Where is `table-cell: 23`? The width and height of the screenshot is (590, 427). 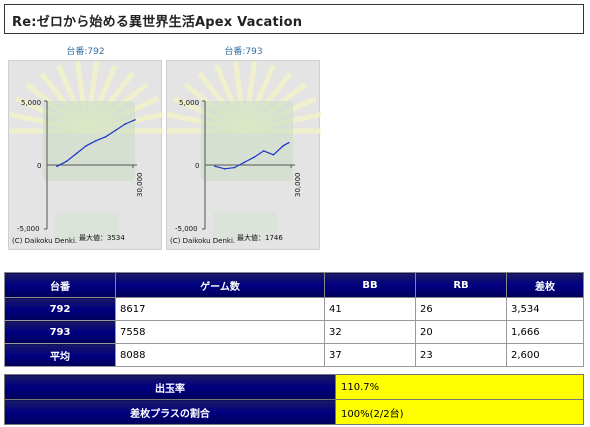
table-cell: 23 is located at coordinates (461, 355).